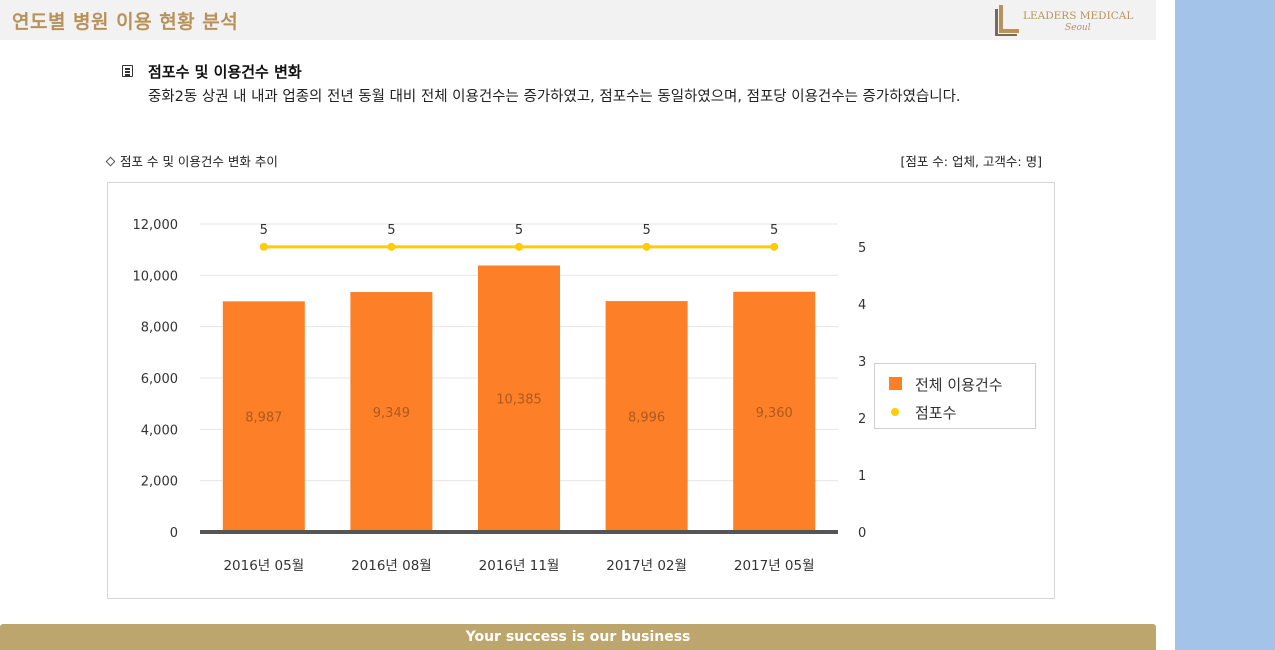  What do you see at coordinates (159, 328) in the screenshot?
I see `y-axis-tick-label: 8,000` at bounding box center [159, 328].